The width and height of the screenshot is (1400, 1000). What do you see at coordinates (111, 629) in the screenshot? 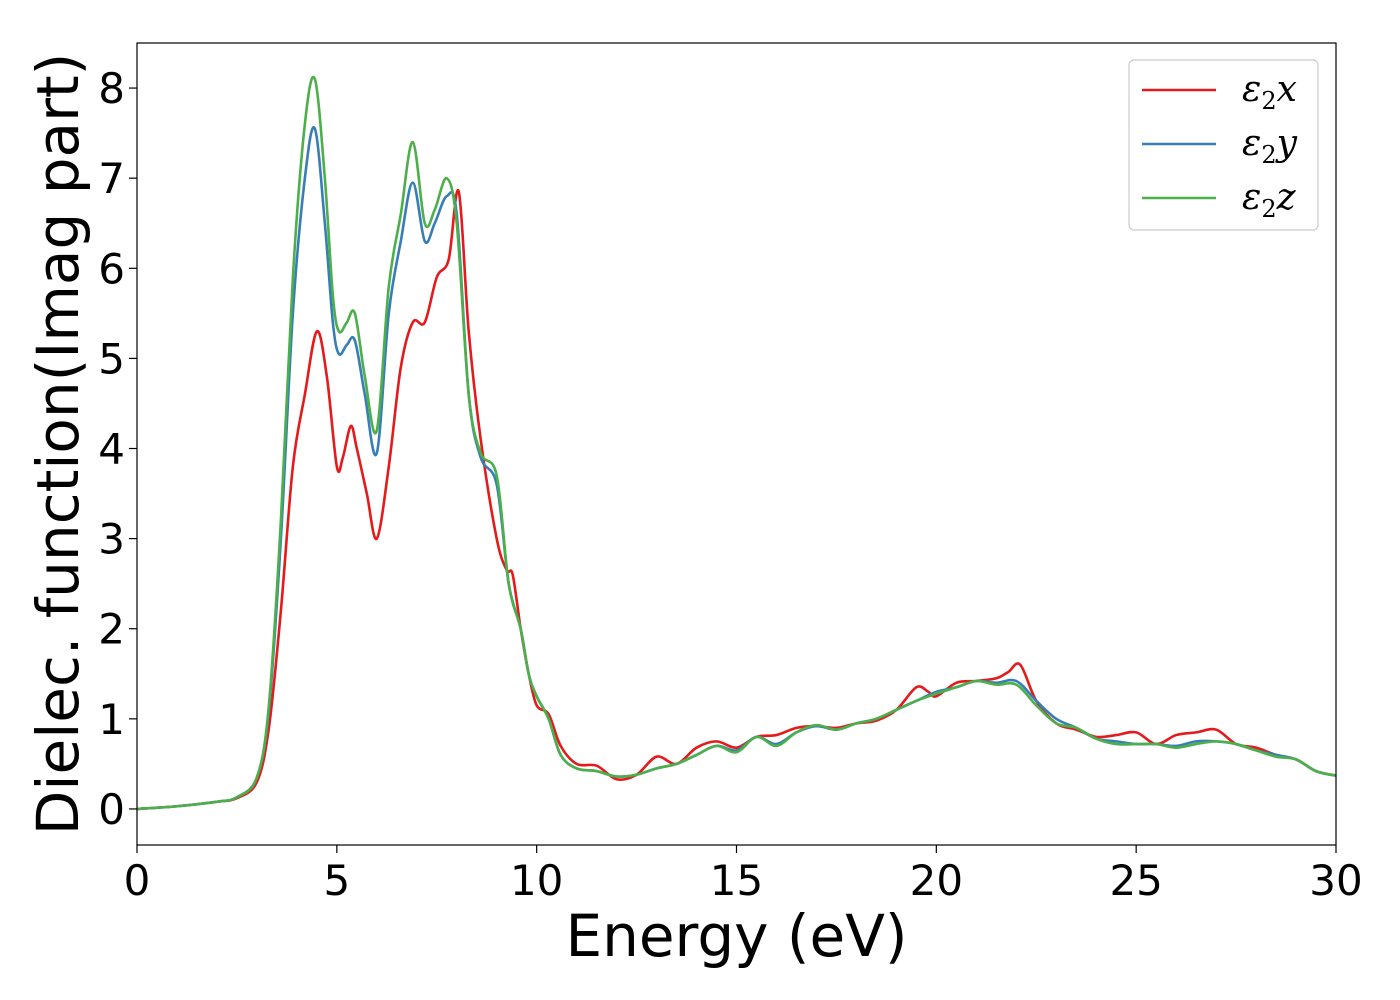
I see `y-tick-label: 2` at bounding box center [111, 629].